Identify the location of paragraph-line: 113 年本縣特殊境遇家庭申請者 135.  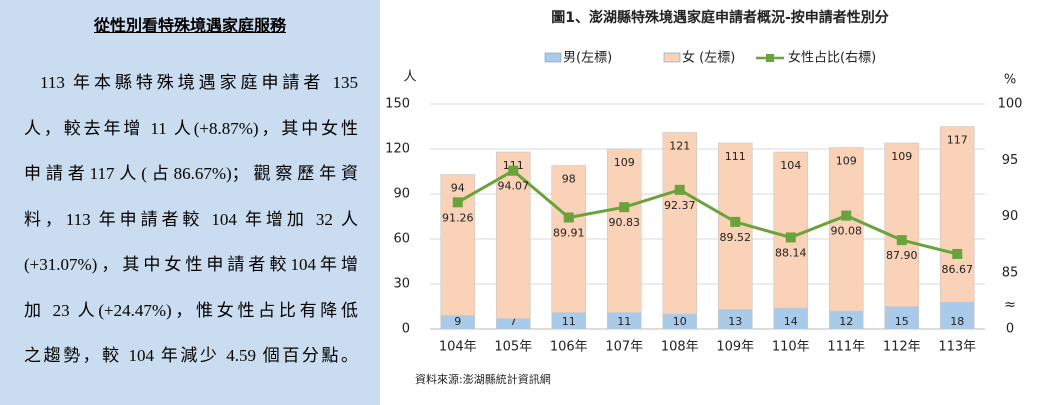
(199, 82).